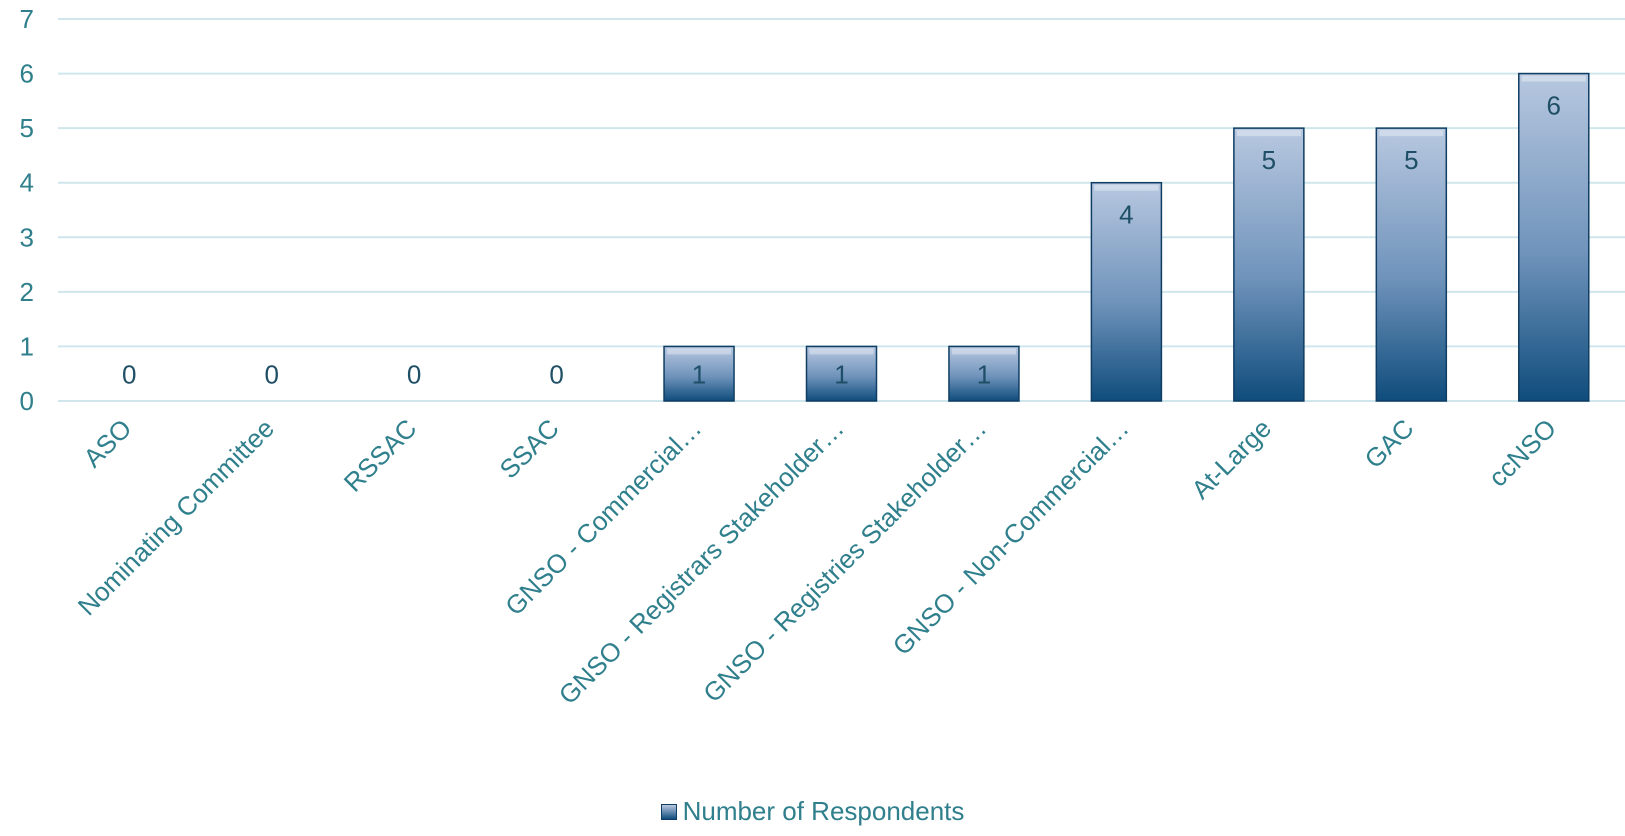  Describe the element at coordinates (1554, 106) in the screenshot. I see `data-label: 6` at that location.